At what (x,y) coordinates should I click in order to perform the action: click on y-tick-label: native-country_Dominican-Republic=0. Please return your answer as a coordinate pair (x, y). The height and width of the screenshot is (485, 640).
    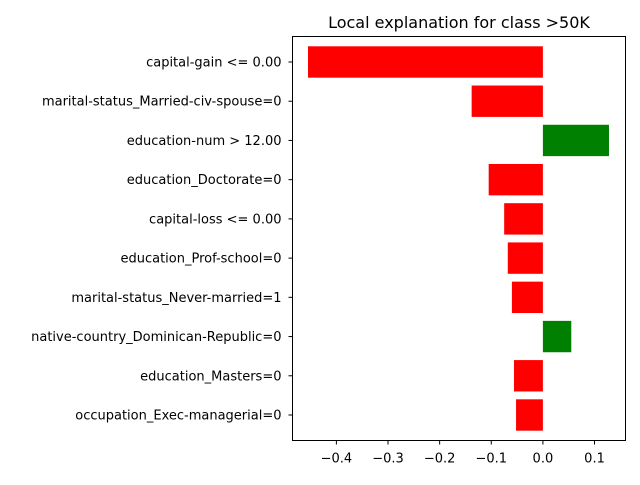
    Looking at the image, I should click on (156, 337).